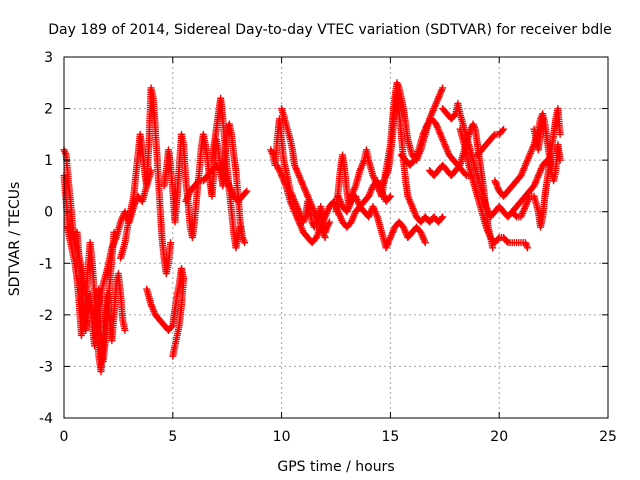  I want to click on y-tick-label: 2, so click(48, 110).